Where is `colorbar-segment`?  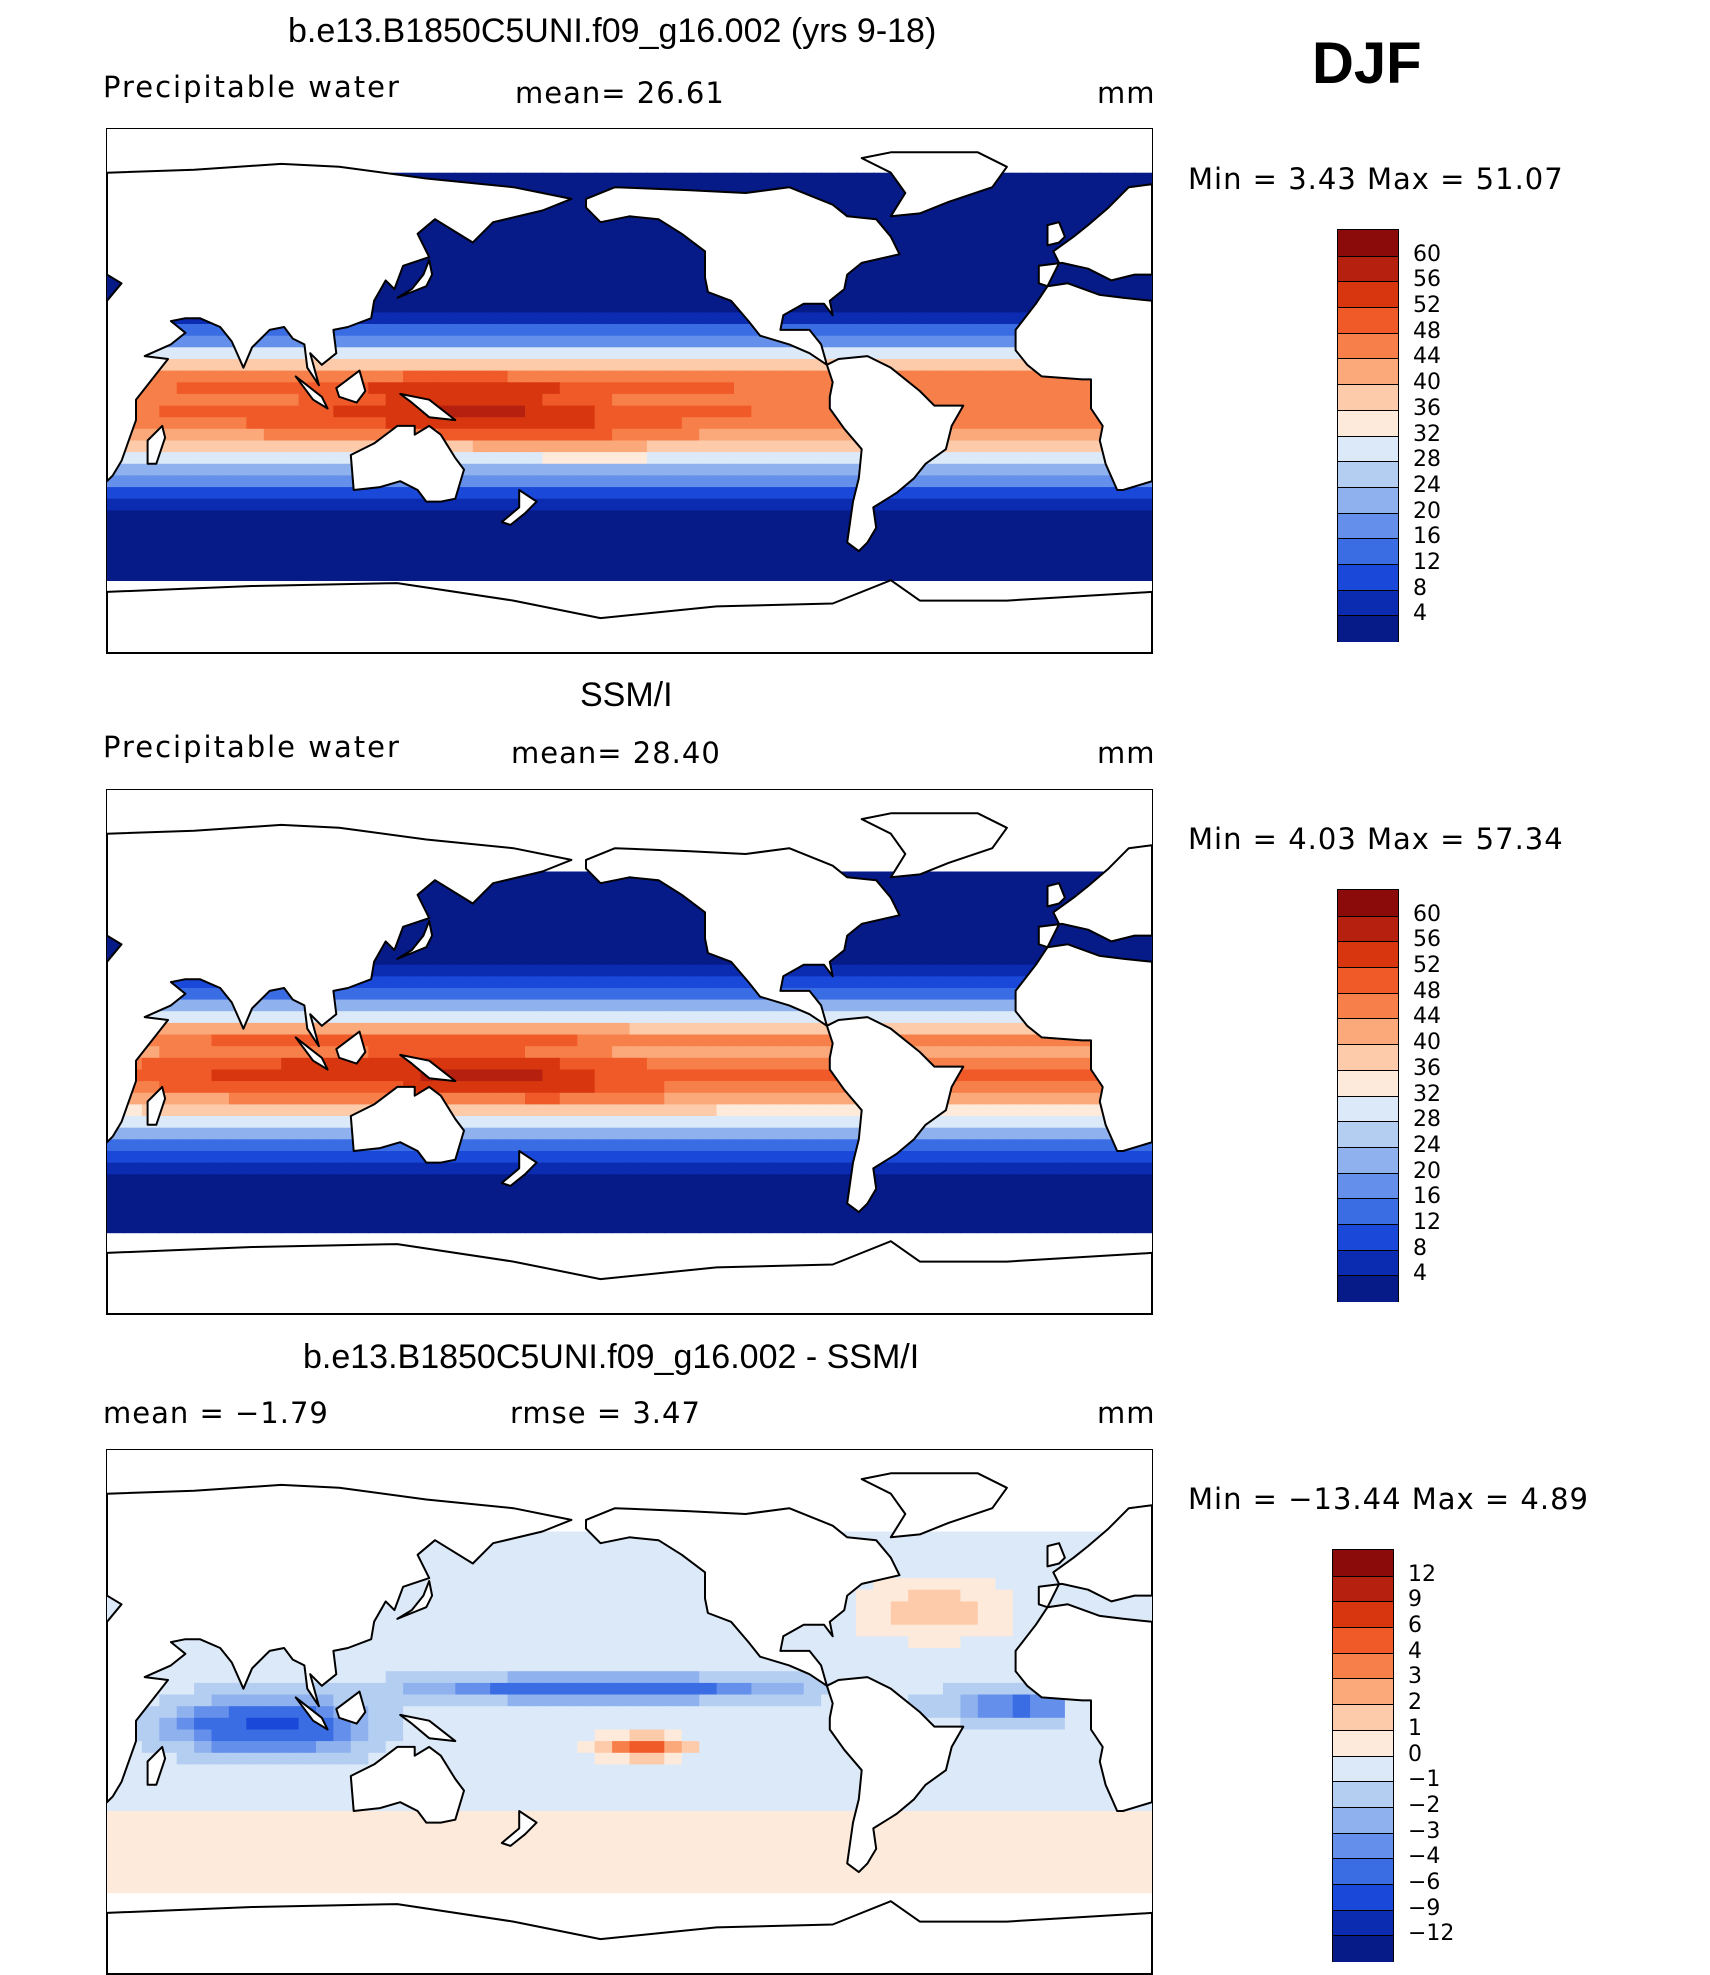 colorbar-segment is located at coordinates (1368, 1211).